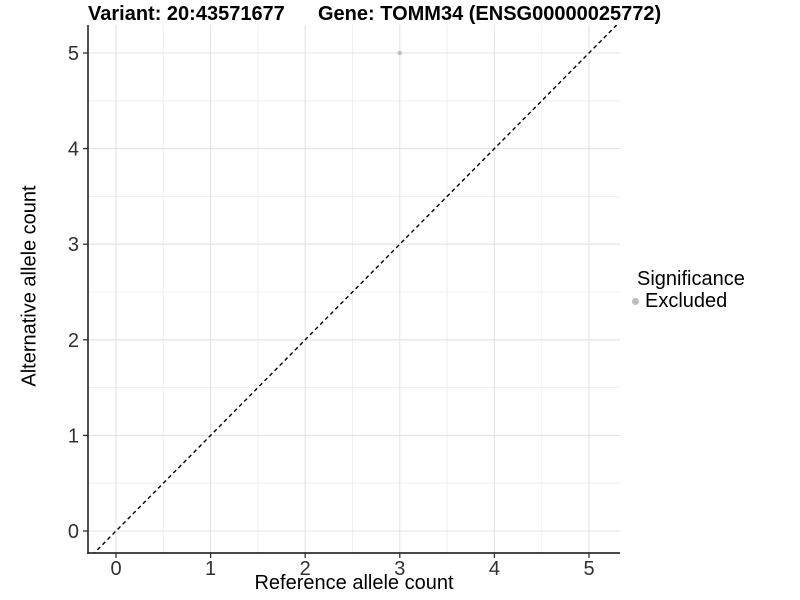 The image size is (800, 600). Describe the element at coordinates (73, 54) in the screenshot. I see `y-tick-label: 5` at that location.